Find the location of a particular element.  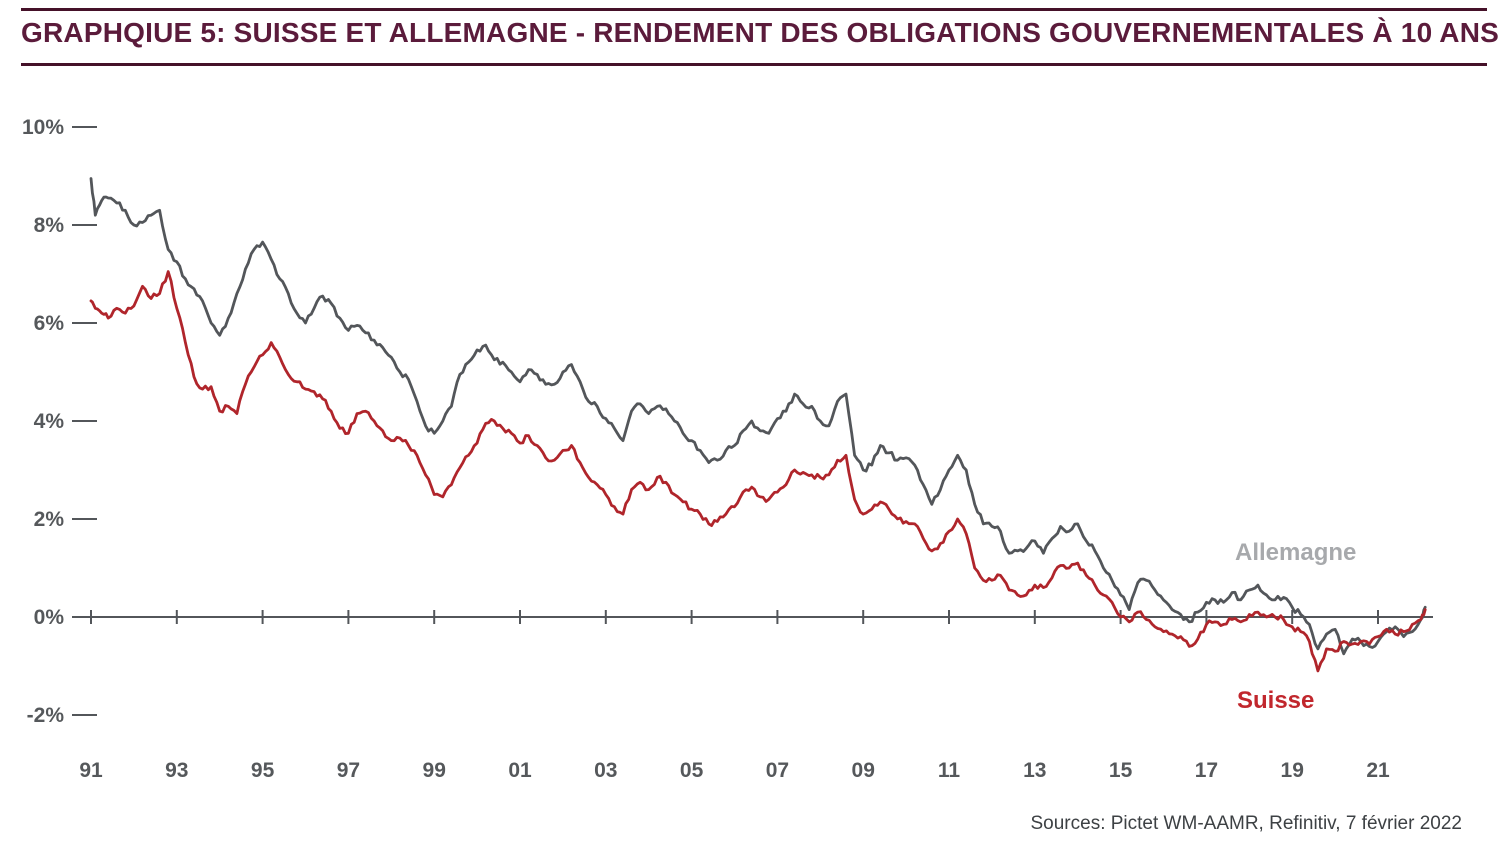

x-axis-tick-label: 21 is located at coordinates (1378, 770).